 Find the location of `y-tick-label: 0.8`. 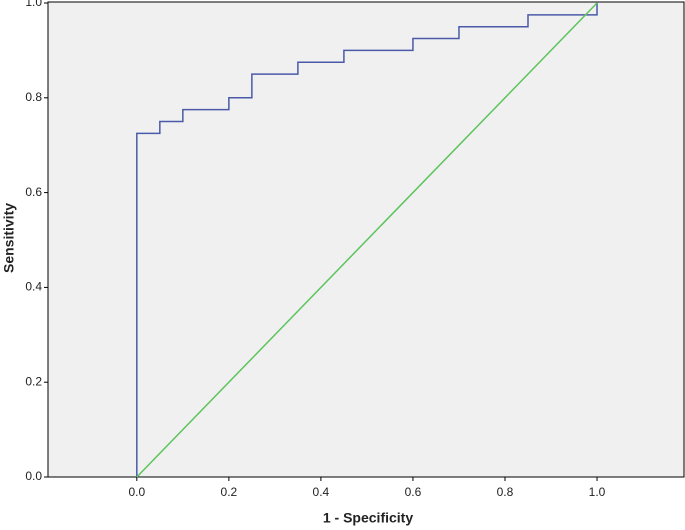

y-tick-label: 0.8 is located at coordinates (33, 97).